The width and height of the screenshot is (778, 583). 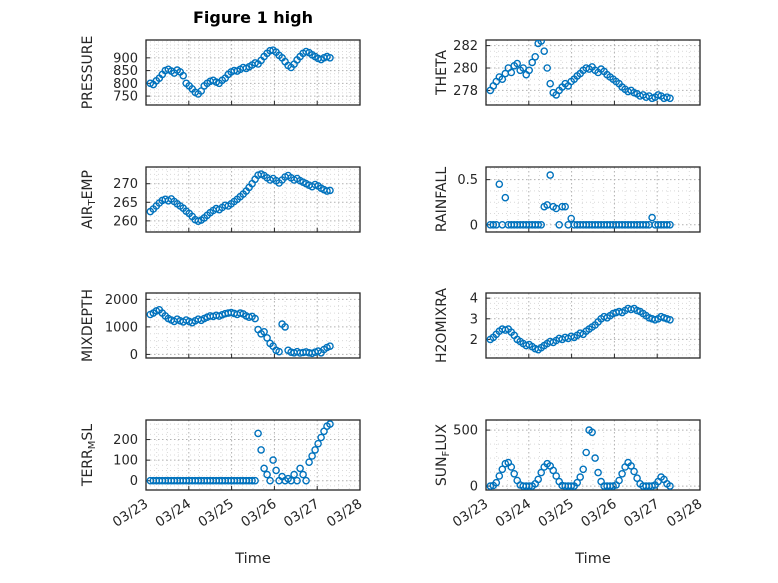 I want to click on y-axis-label-part: RAINFALL, so click(x=442, y=199).